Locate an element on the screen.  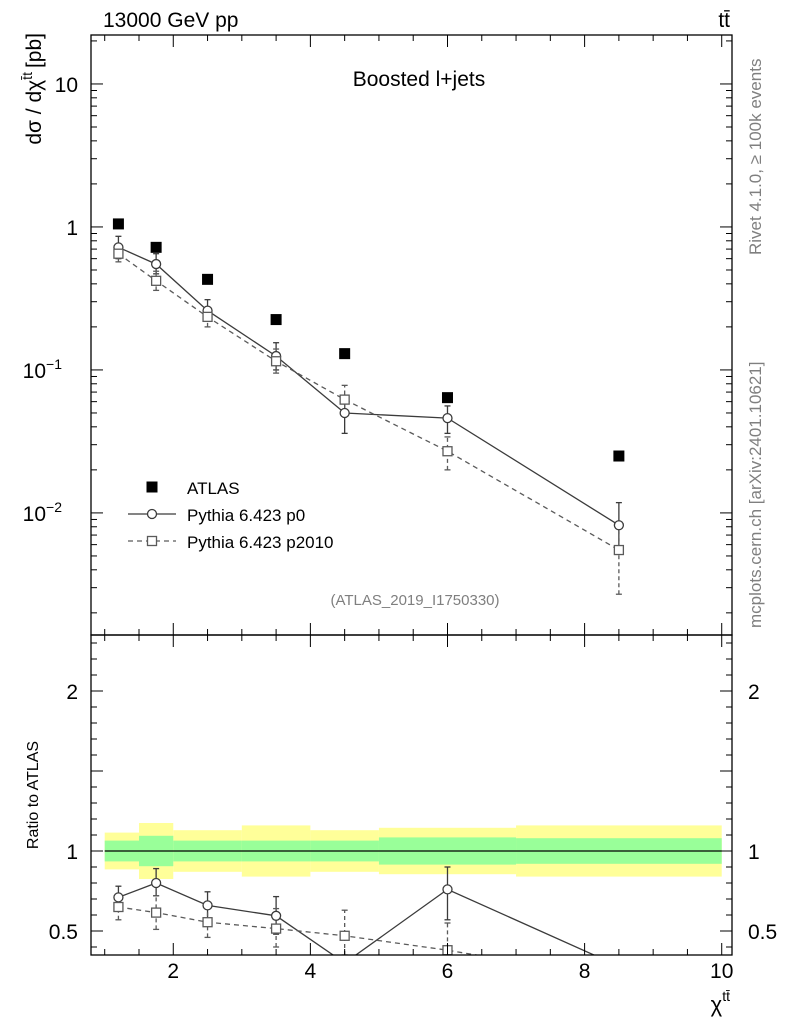
ratio-y-tick-label-right: 2 is located at coordinates (754, 692).